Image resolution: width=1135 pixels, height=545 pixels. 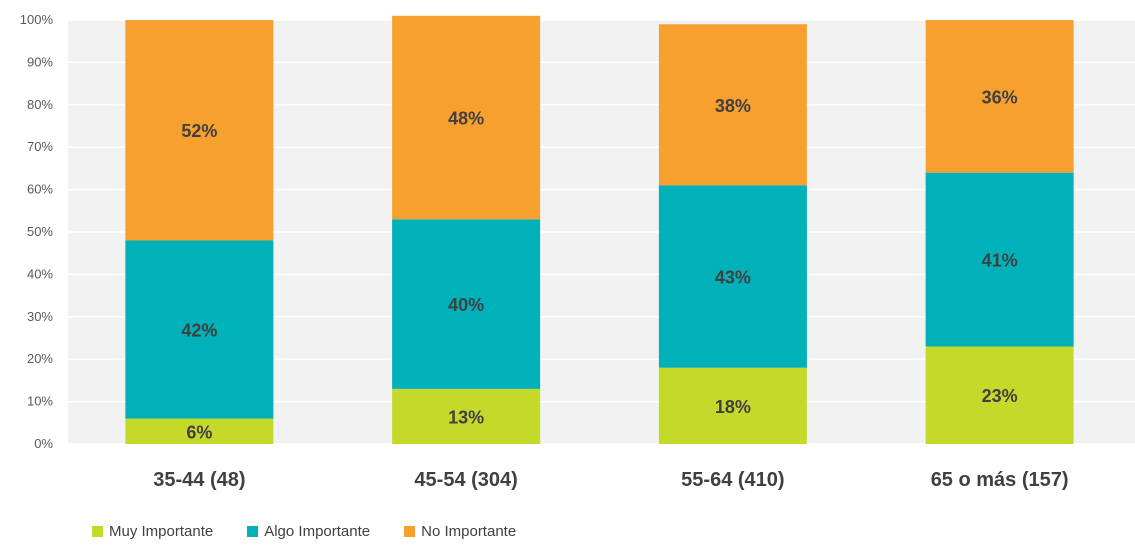 What do you see at coordinates (40, 358) in the screenshot?
I see `y-tick-label: 20%` at bounding box center [40, 358].